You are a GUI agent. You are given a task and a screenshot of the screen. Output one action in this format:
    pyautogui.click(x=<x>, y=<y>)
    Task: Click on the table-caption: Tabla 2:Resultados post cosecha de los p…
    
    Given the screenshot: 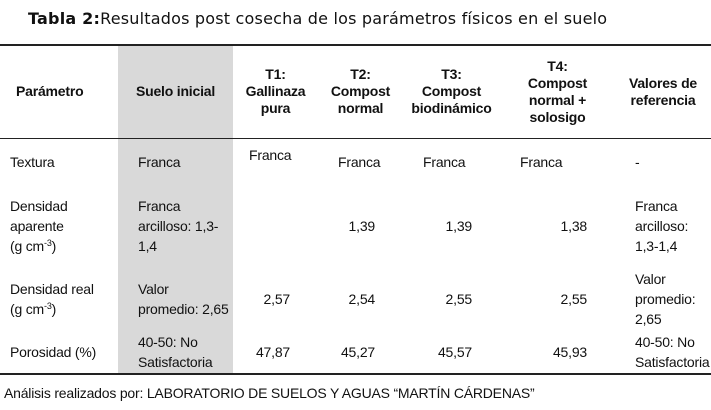 What is the action you would take?
    pyautogui.click(x=317, y=18)
    